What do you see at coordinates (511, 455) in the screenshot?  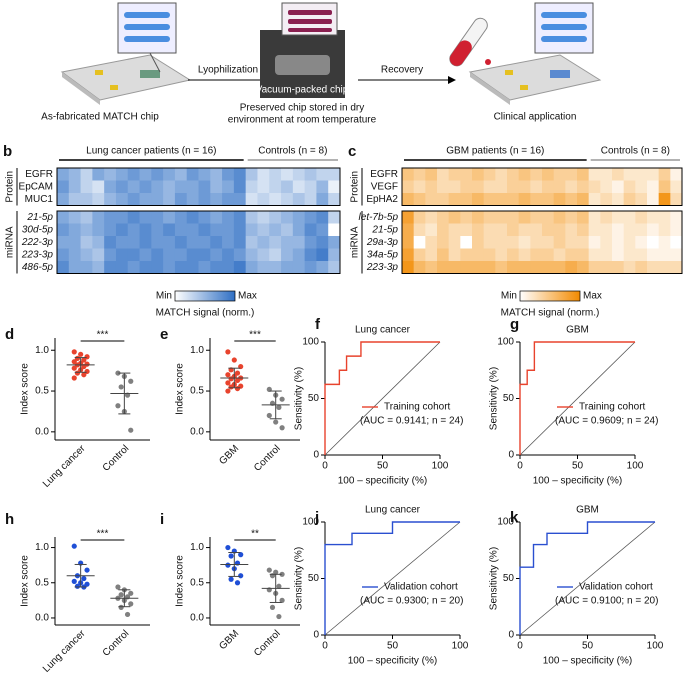 I see `y-tick-label: 0` at bounding box center [511, 455].